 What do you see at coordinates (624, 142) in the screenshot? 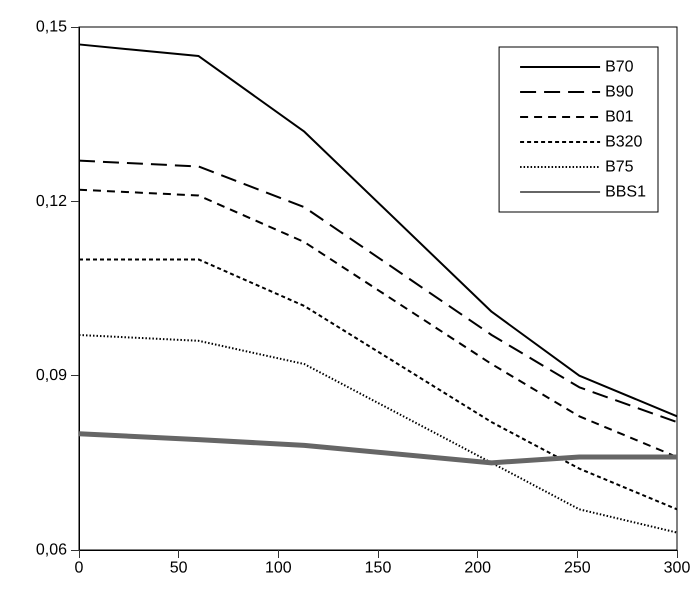
I see `legend-label: B320` at bounding box center [624, 142].